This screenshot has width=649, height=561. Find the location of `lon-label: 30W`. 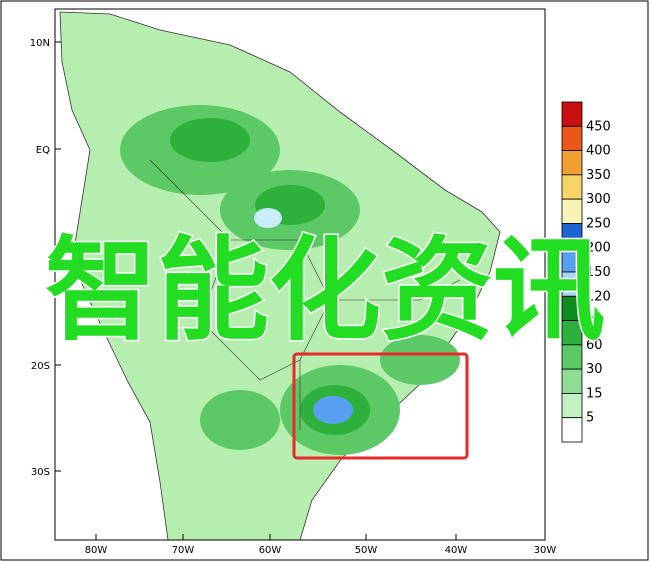

lon-label: 30W is located at coordinates (545, 550).